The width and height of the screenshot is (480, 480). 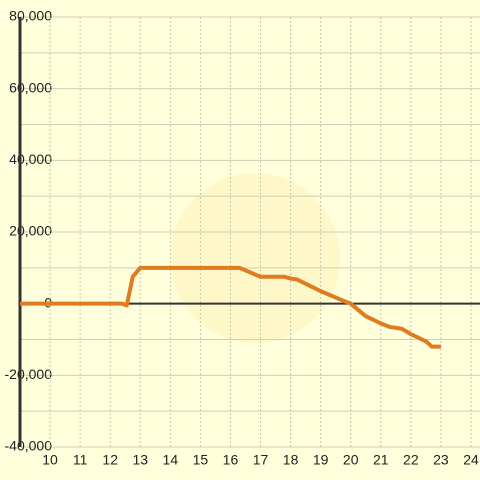 What do you see at coordinates (231, 460) in the screenshot?
I see `x-tick-label: 16` at bounding box center [231, 460].